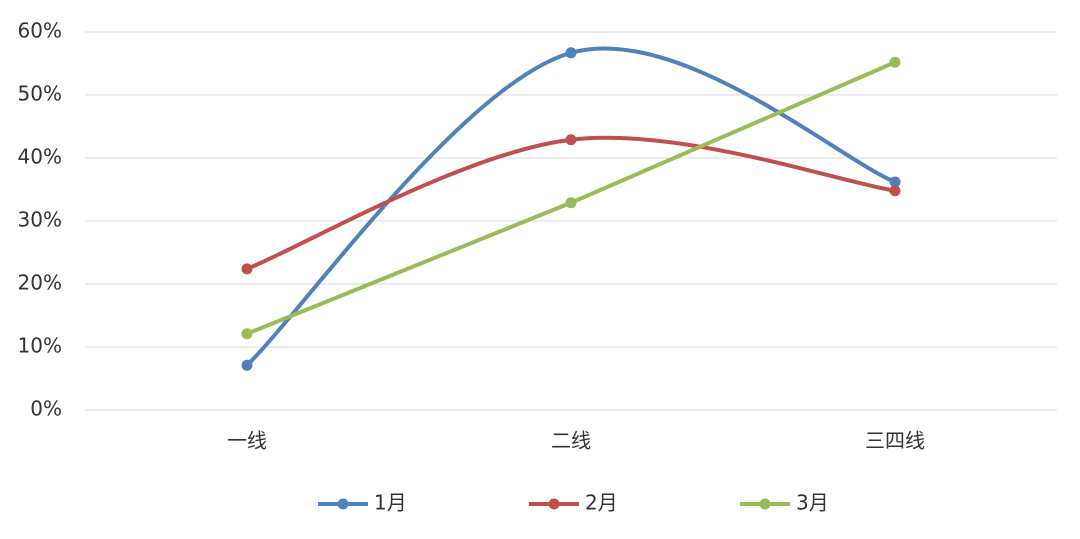  Describe the element at coordinates (46, 409) in the screenshot. I see `y-tick-label: 0%` at that location.